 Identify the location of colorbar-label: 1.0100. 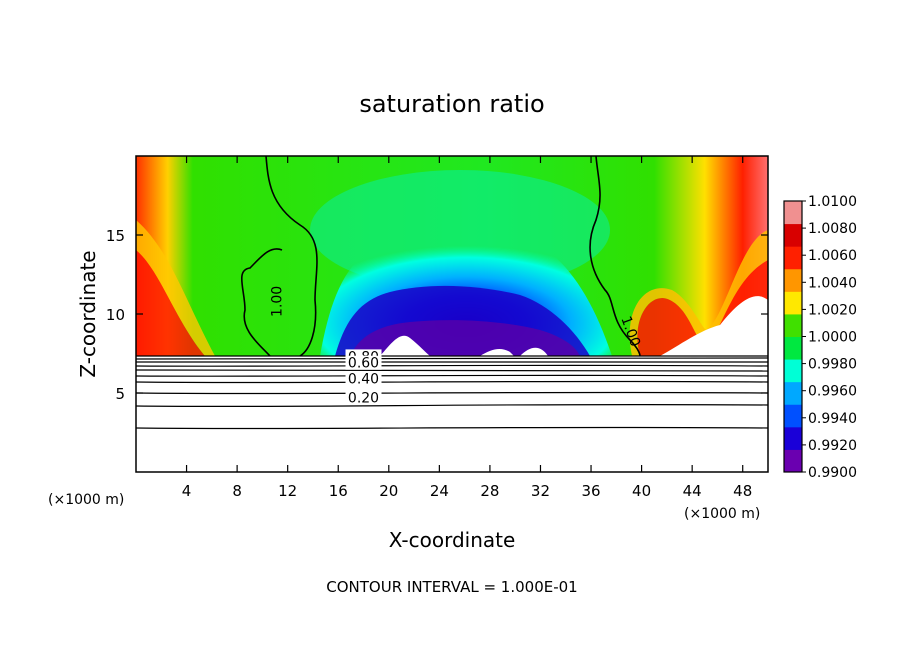
(832, 202).